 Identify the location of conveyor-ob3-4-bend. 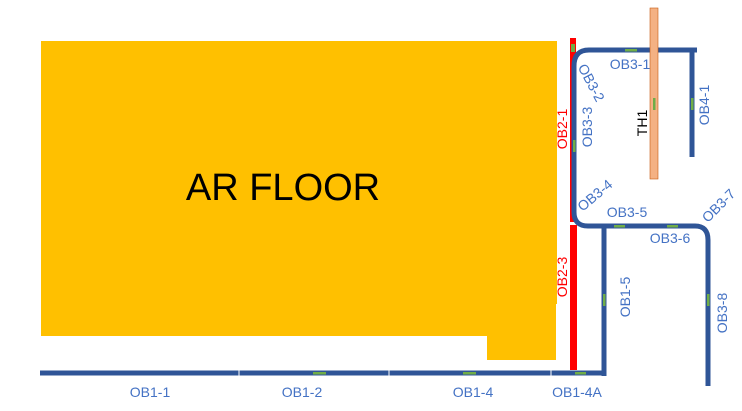
(580, 220).